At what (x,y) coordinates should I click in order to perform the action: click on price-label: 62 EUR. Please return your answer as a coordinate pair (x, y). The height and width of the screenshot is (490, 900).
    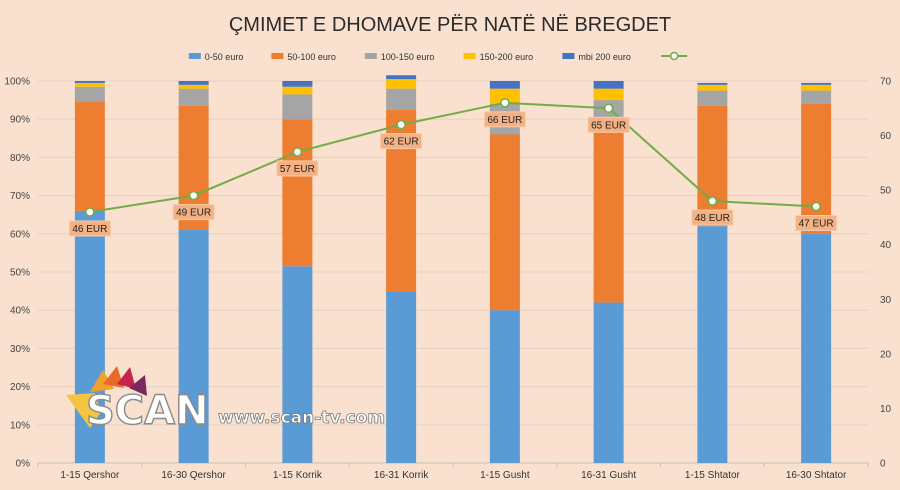
    Looking at the image, I should click on (401, 142).